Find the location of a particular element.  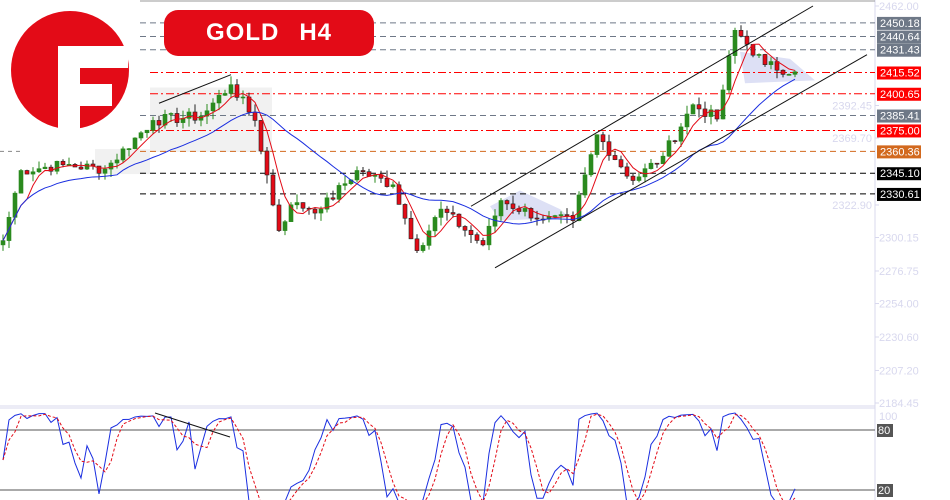

level-label: 2450.18 is located at coordinates (900, 24).